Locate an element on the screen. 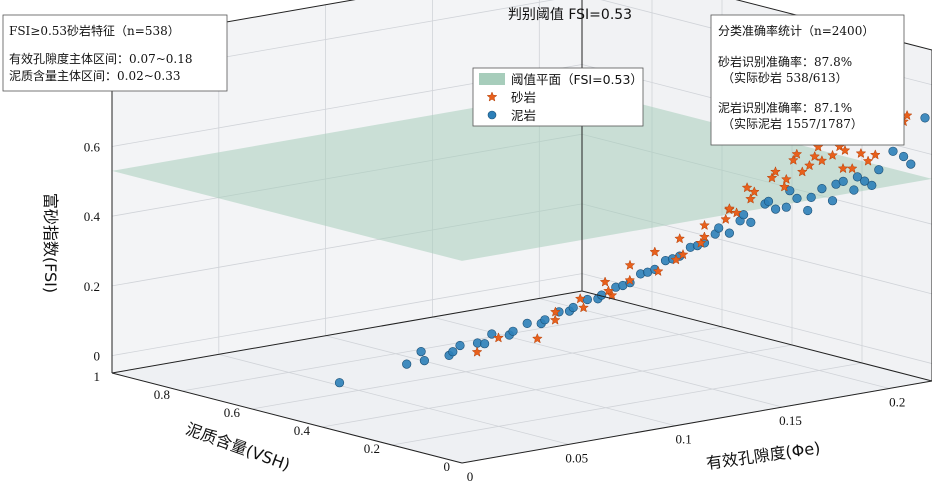 The image size is (932, 482). y-tick-label: 0.2 is located at coordinates (372, 448).